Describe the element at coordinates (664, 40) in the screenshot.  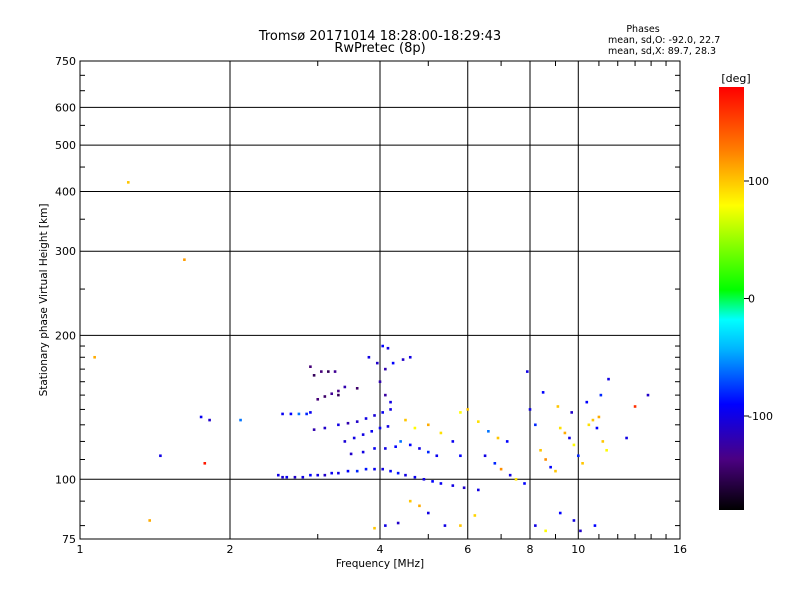
I see `phase-legend-line-o: mean, sd,O: -92.0, 22.7` at that location.